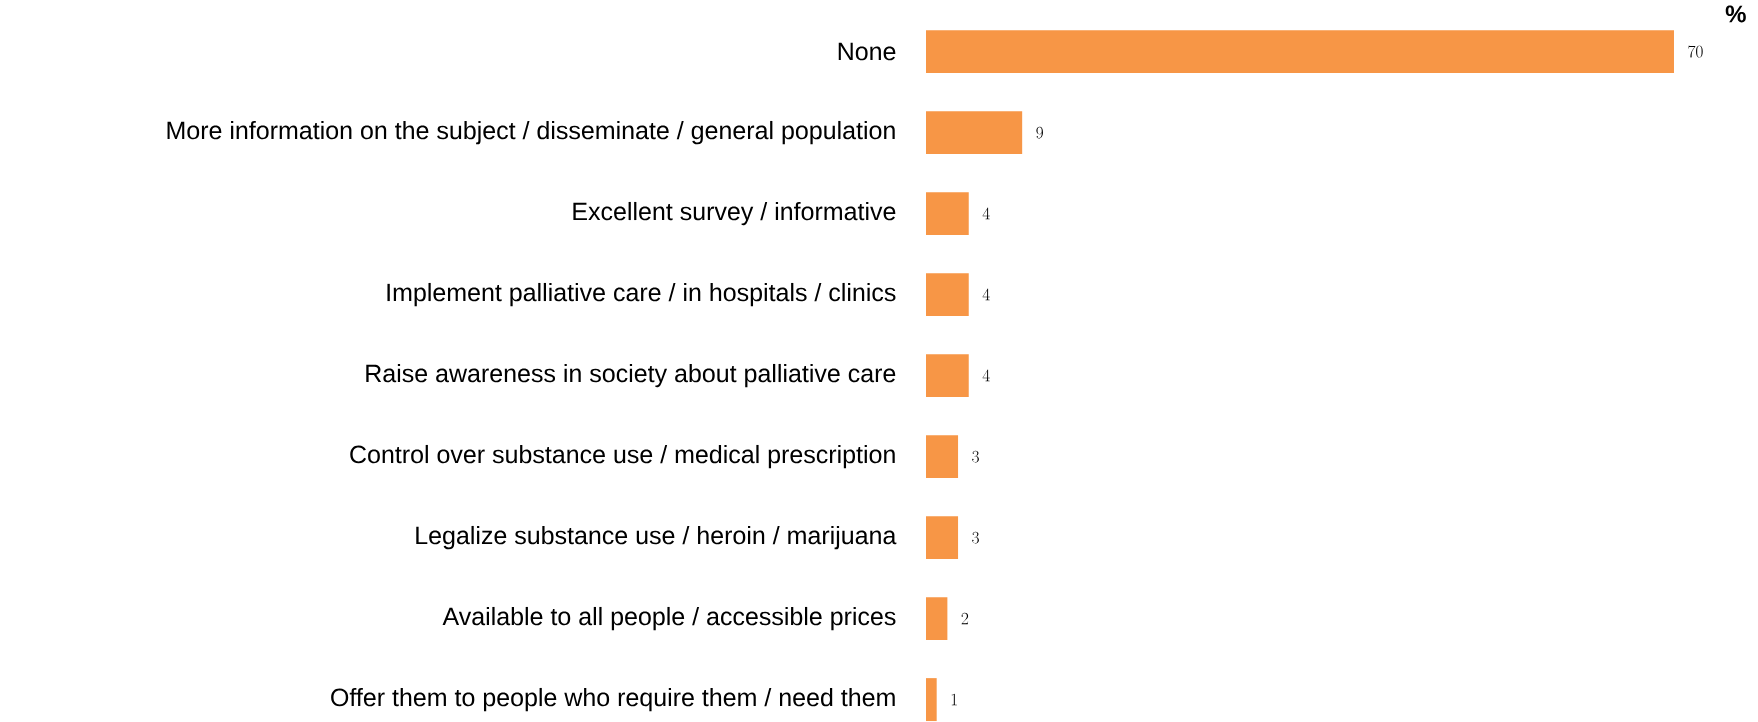 This screenshot has width=1758, height=722. Describe the element at coordinates (613, 699) in the screenshot. I see `y-tick-label: Offer them to people who require them / need them` at that location.